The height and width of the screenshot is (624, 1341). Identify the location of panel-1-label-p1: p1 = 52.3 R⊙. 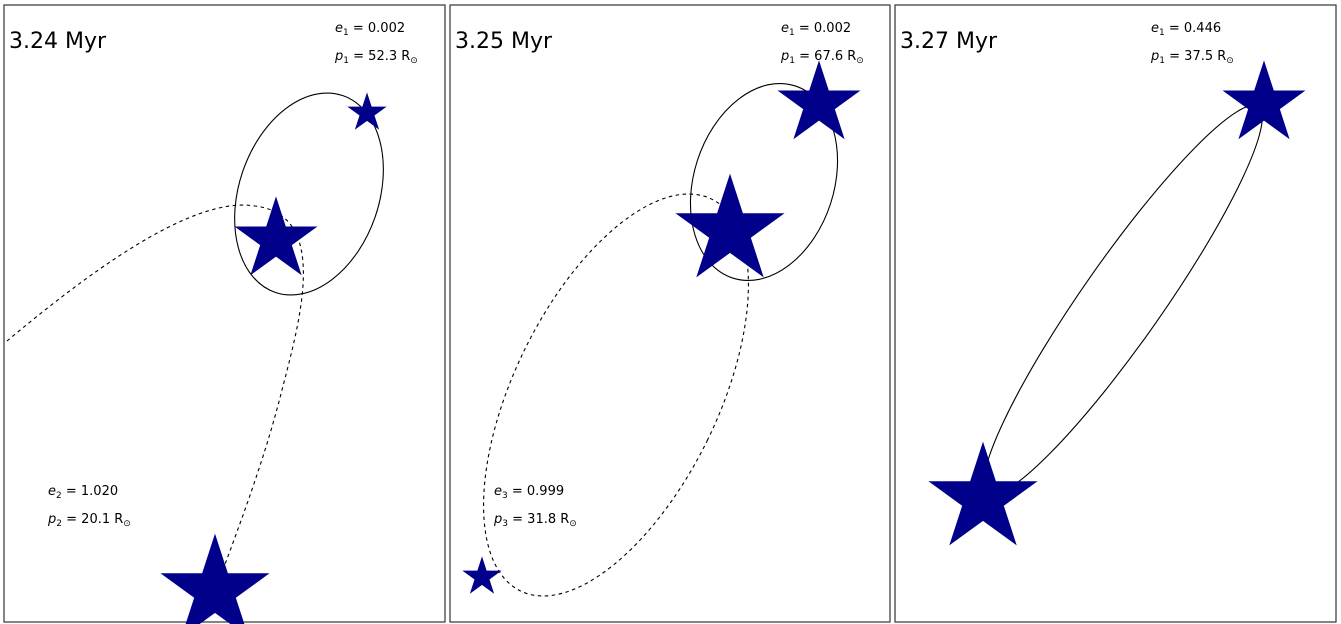
(376, 57).